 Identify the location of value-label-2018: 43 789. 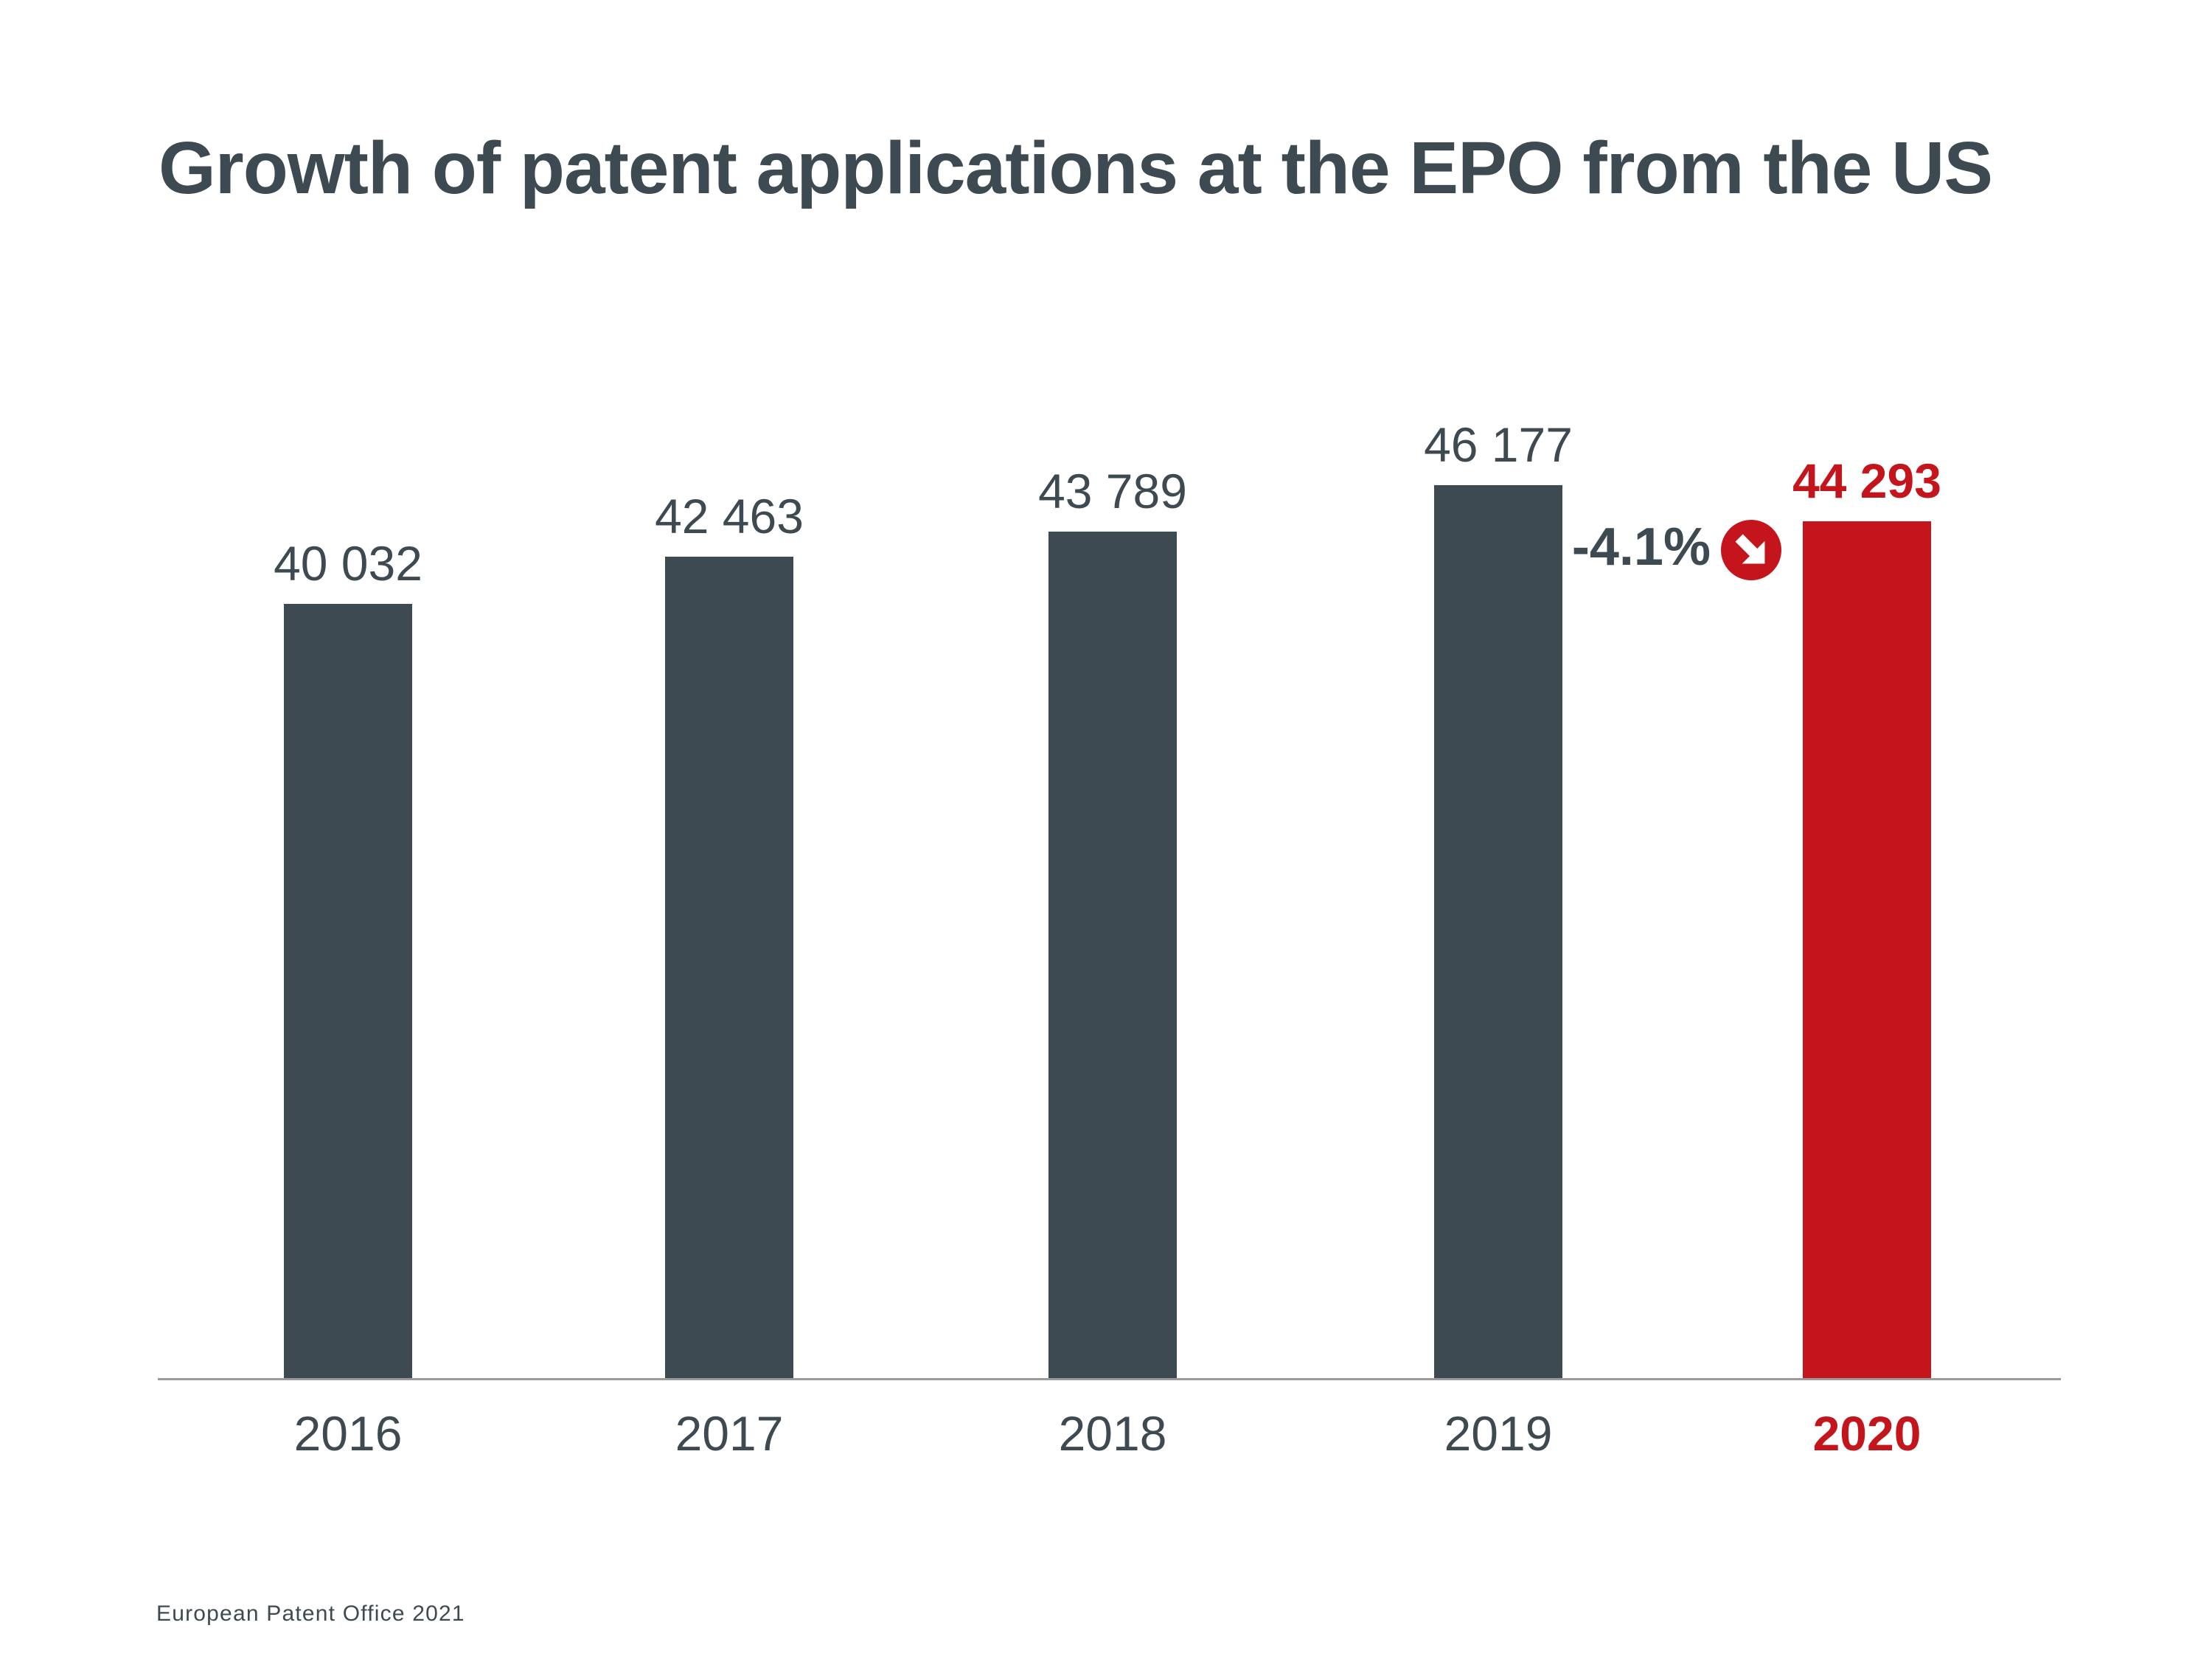
(1112, 490).